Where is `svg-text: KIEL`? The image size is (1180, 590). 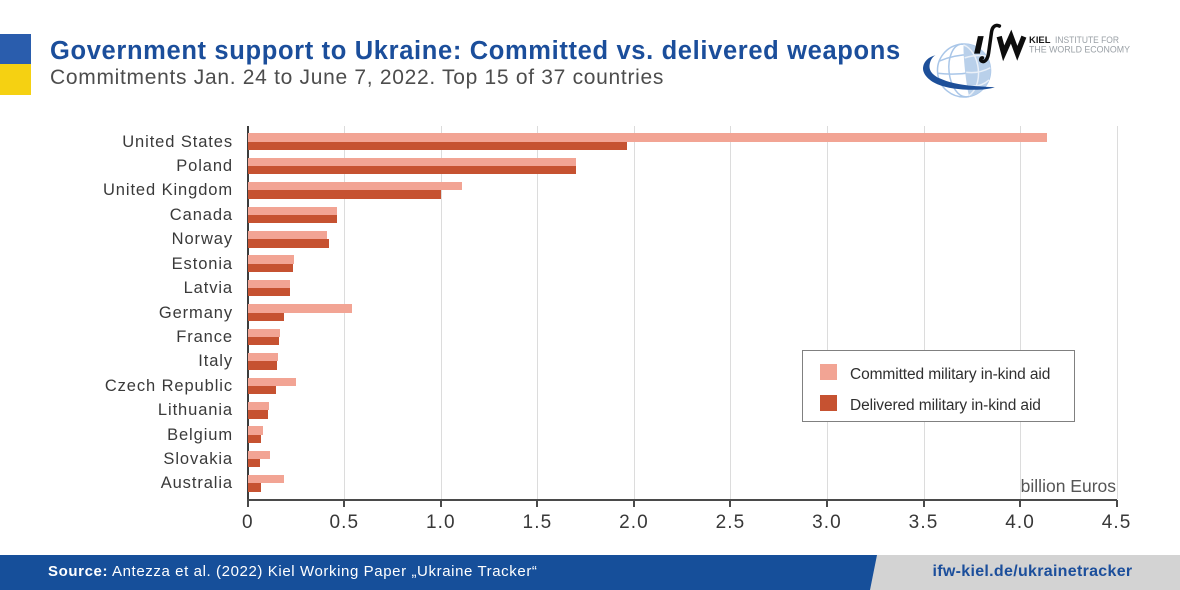 svg-text: KIEL is located at coordinates (1040, 40).